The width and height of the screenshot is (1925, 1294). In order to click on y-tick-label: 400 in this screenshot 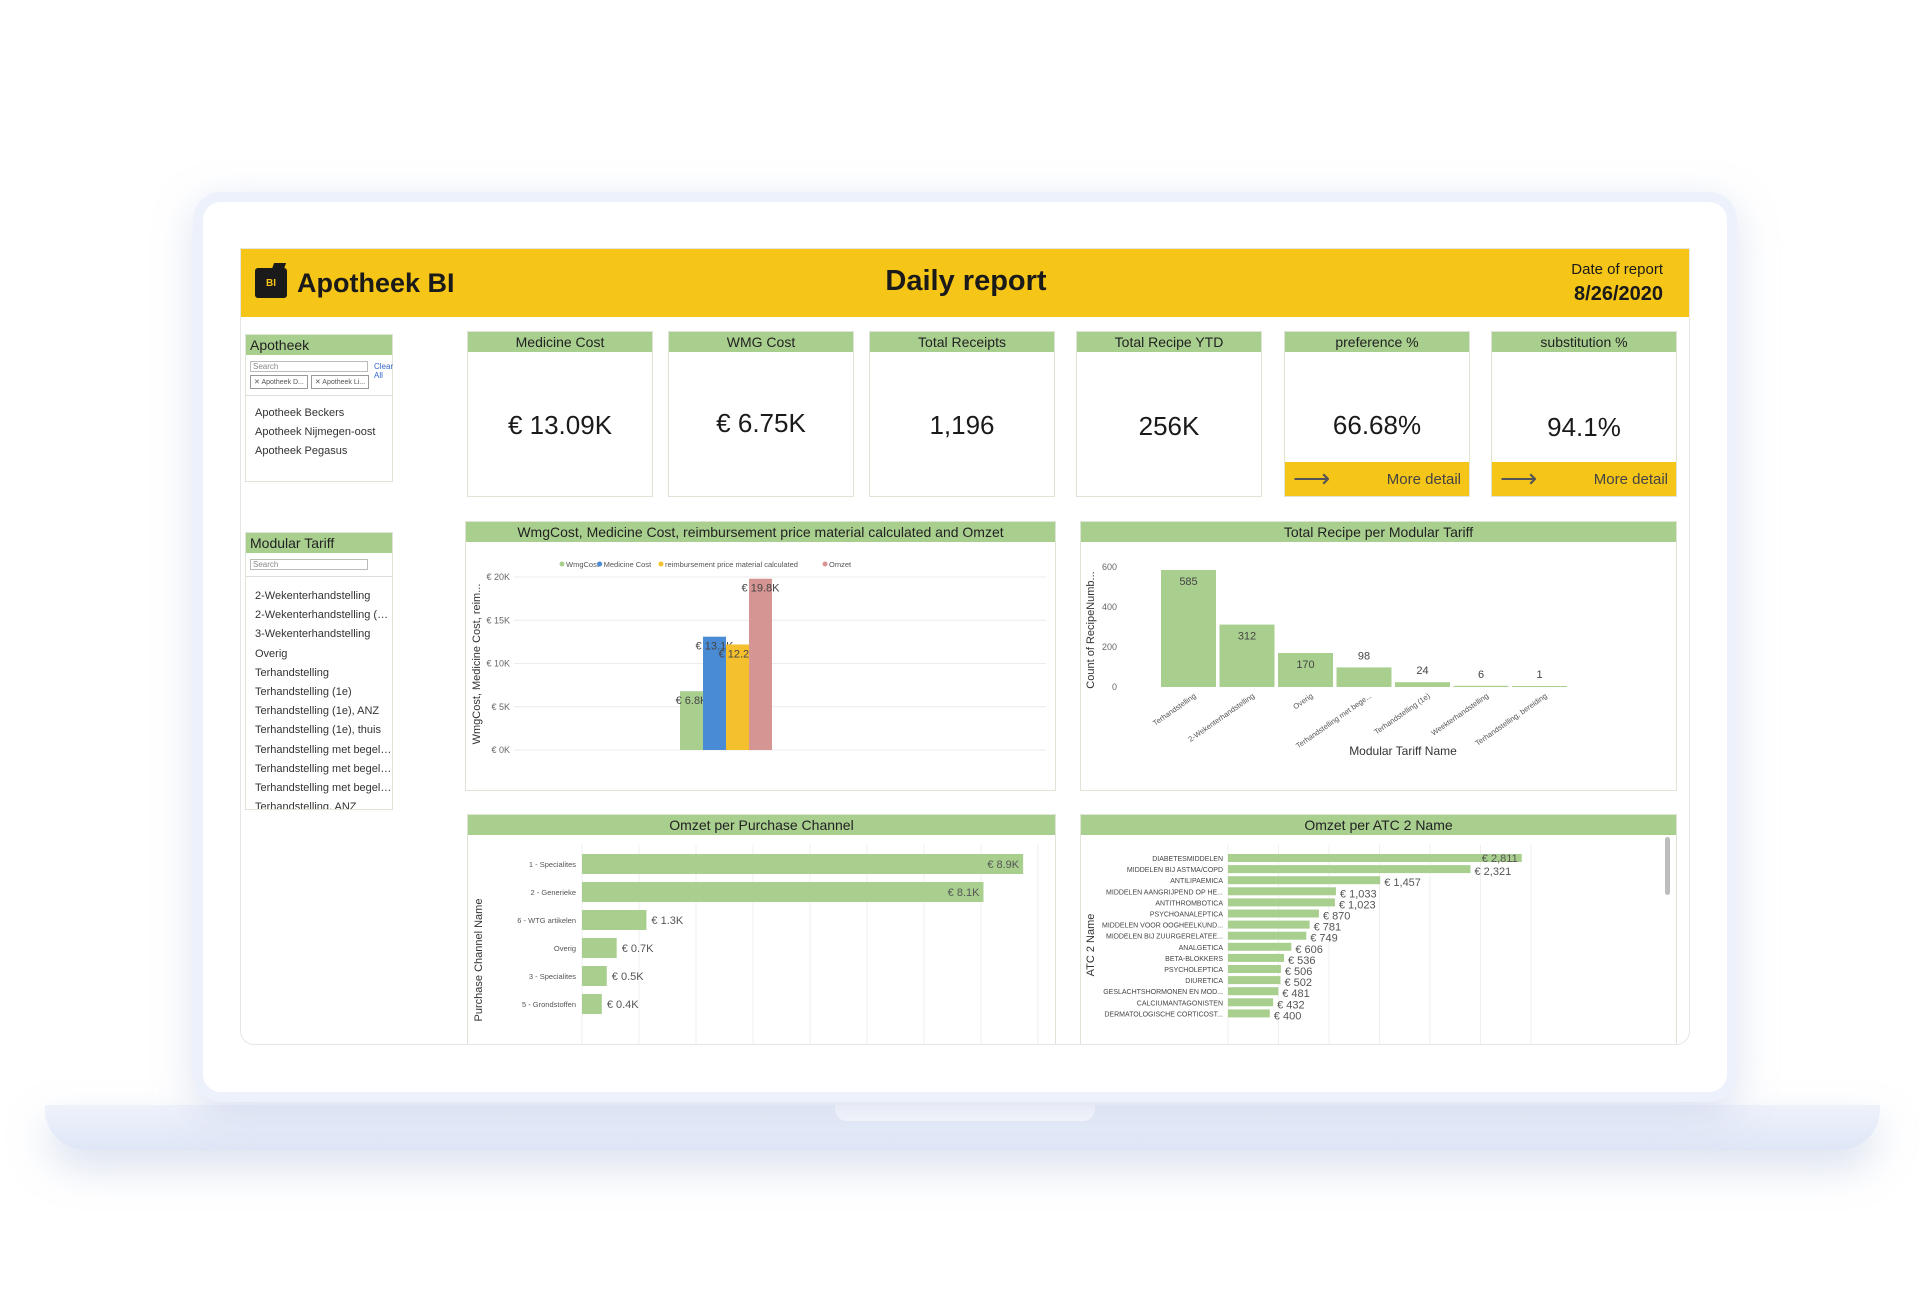, I will do `click(1109, 607)`.